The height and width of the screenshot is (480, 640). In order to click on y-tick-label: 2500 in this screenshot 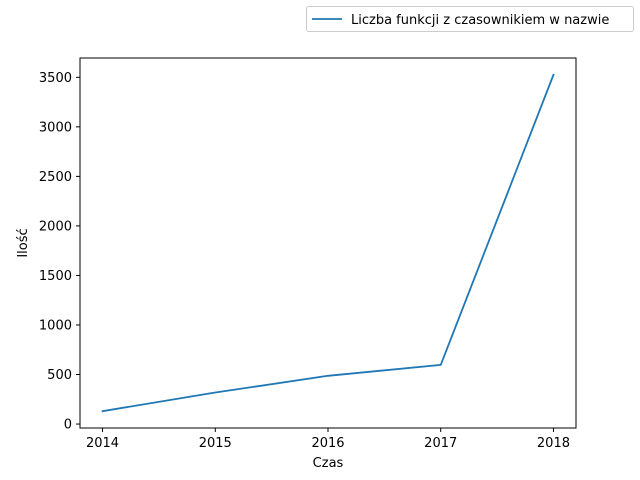, I will do `click(55, 177)`.